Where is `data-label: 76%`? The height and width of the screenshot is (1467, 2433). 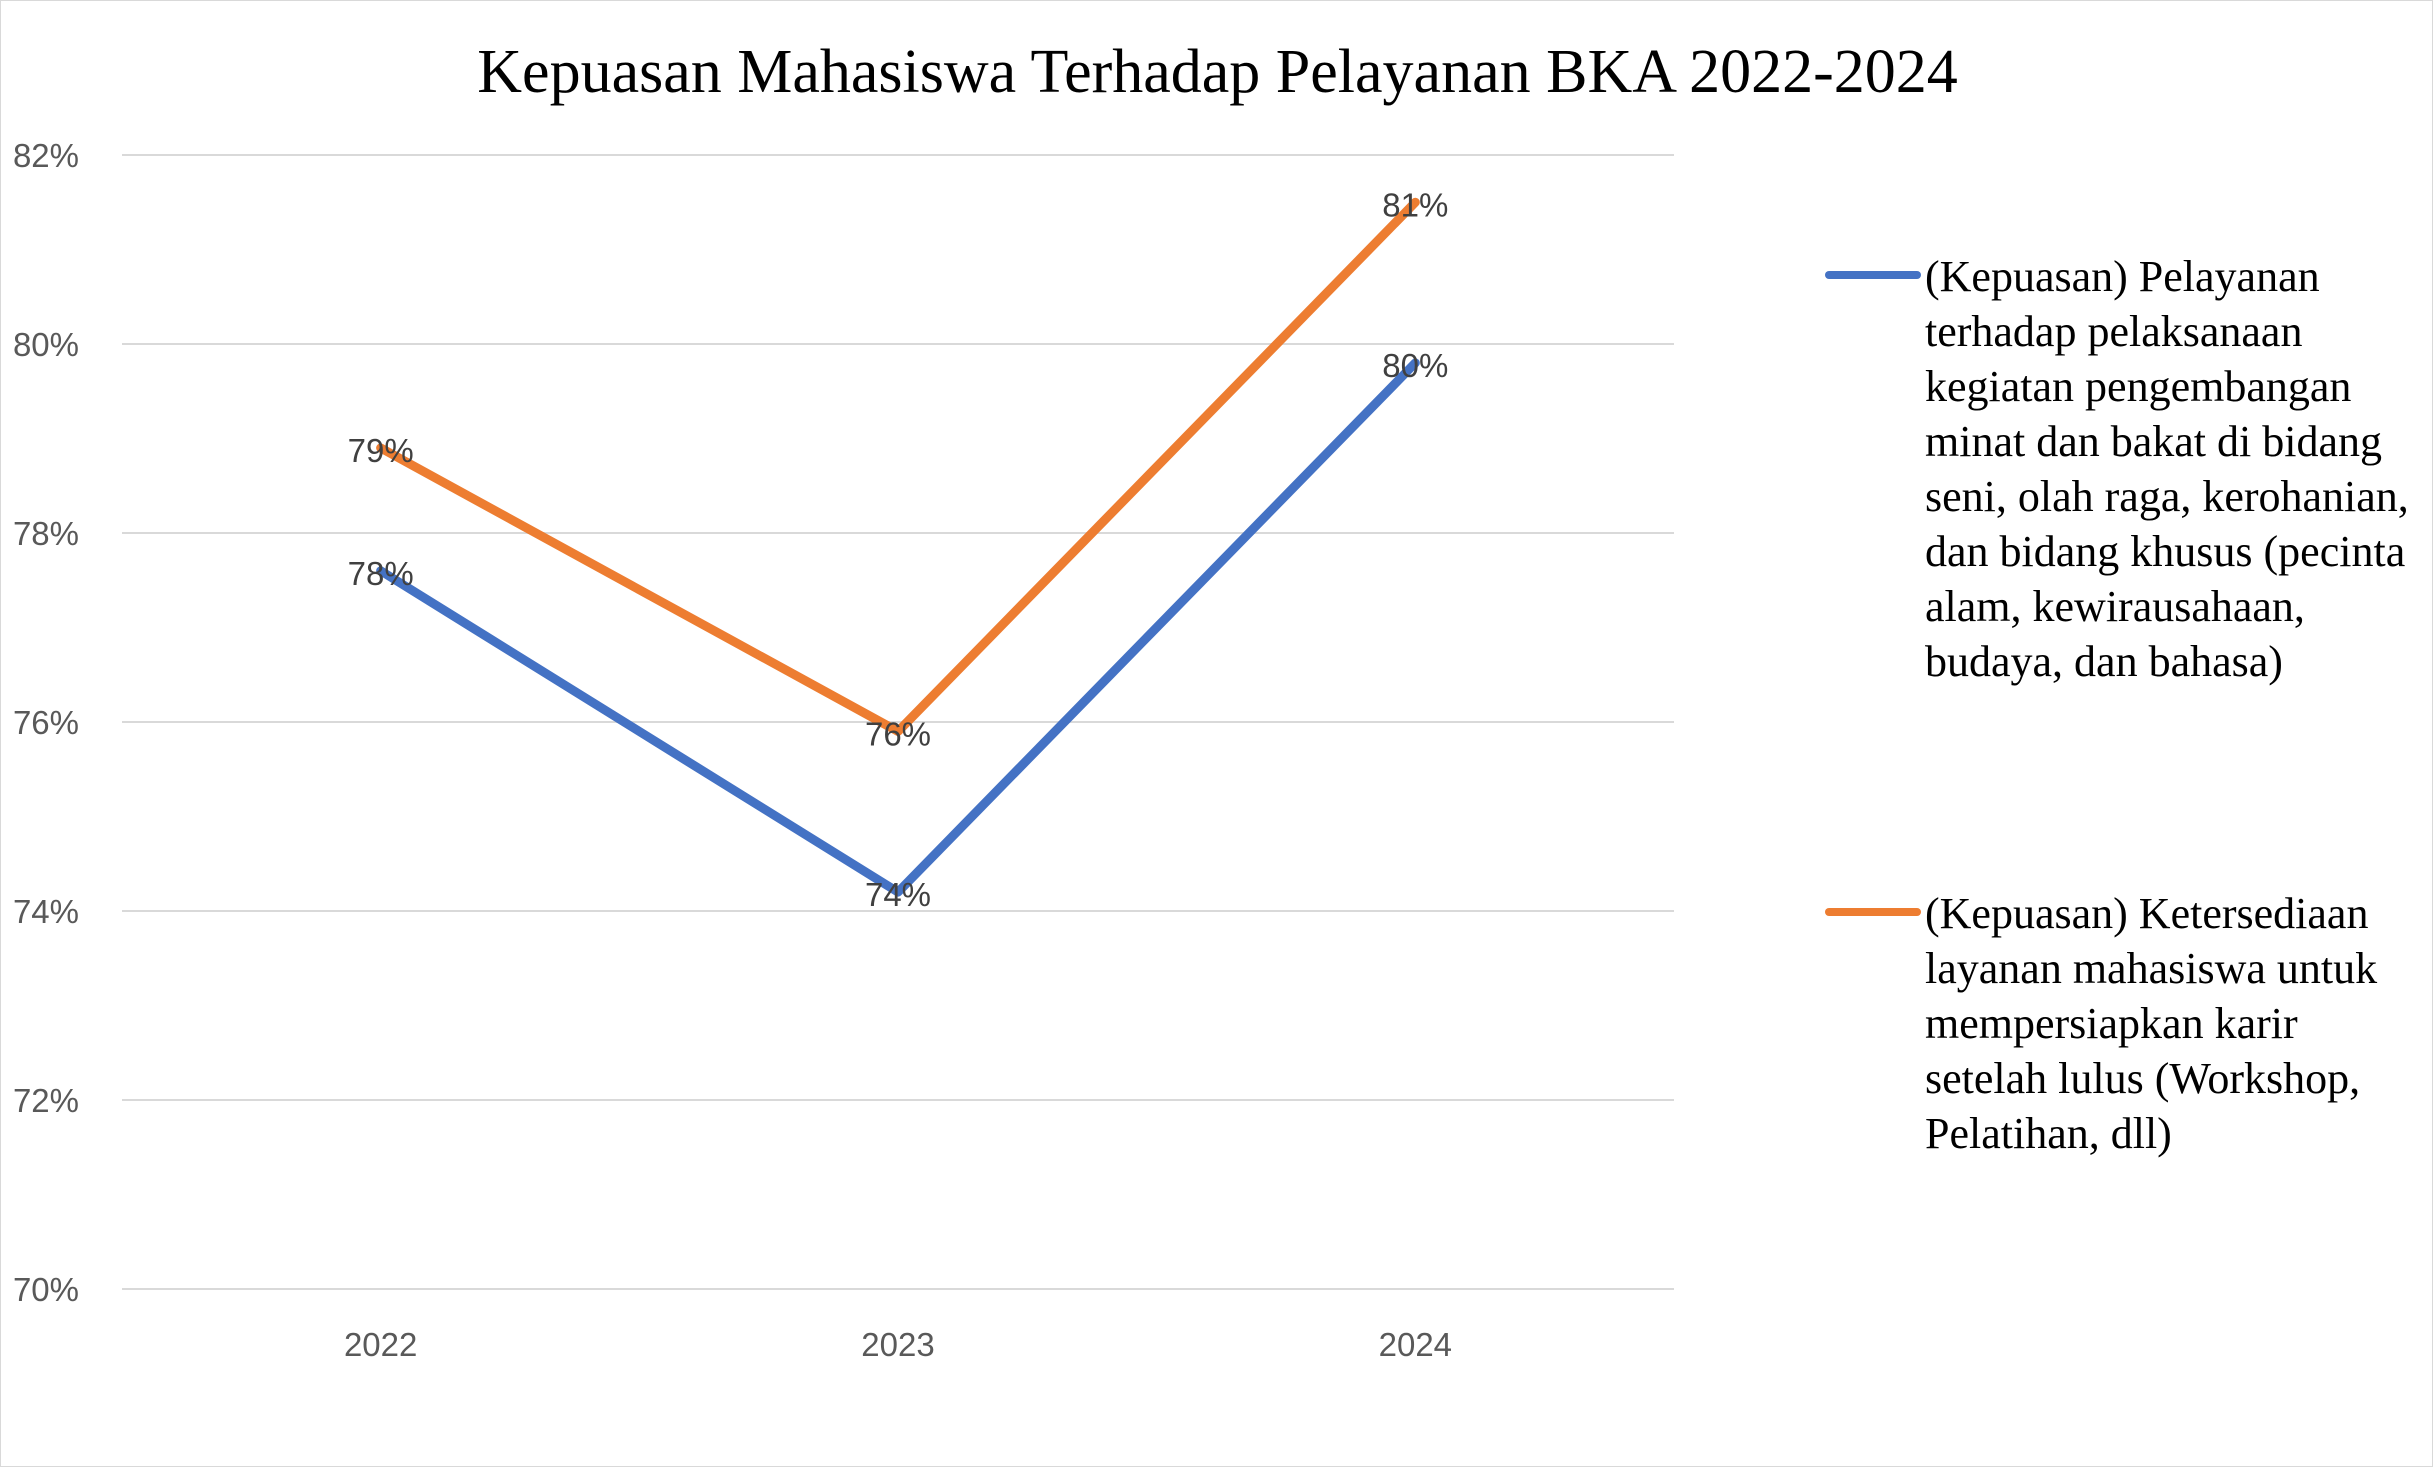
data-label: 76% is located at coordinates (898, 733).